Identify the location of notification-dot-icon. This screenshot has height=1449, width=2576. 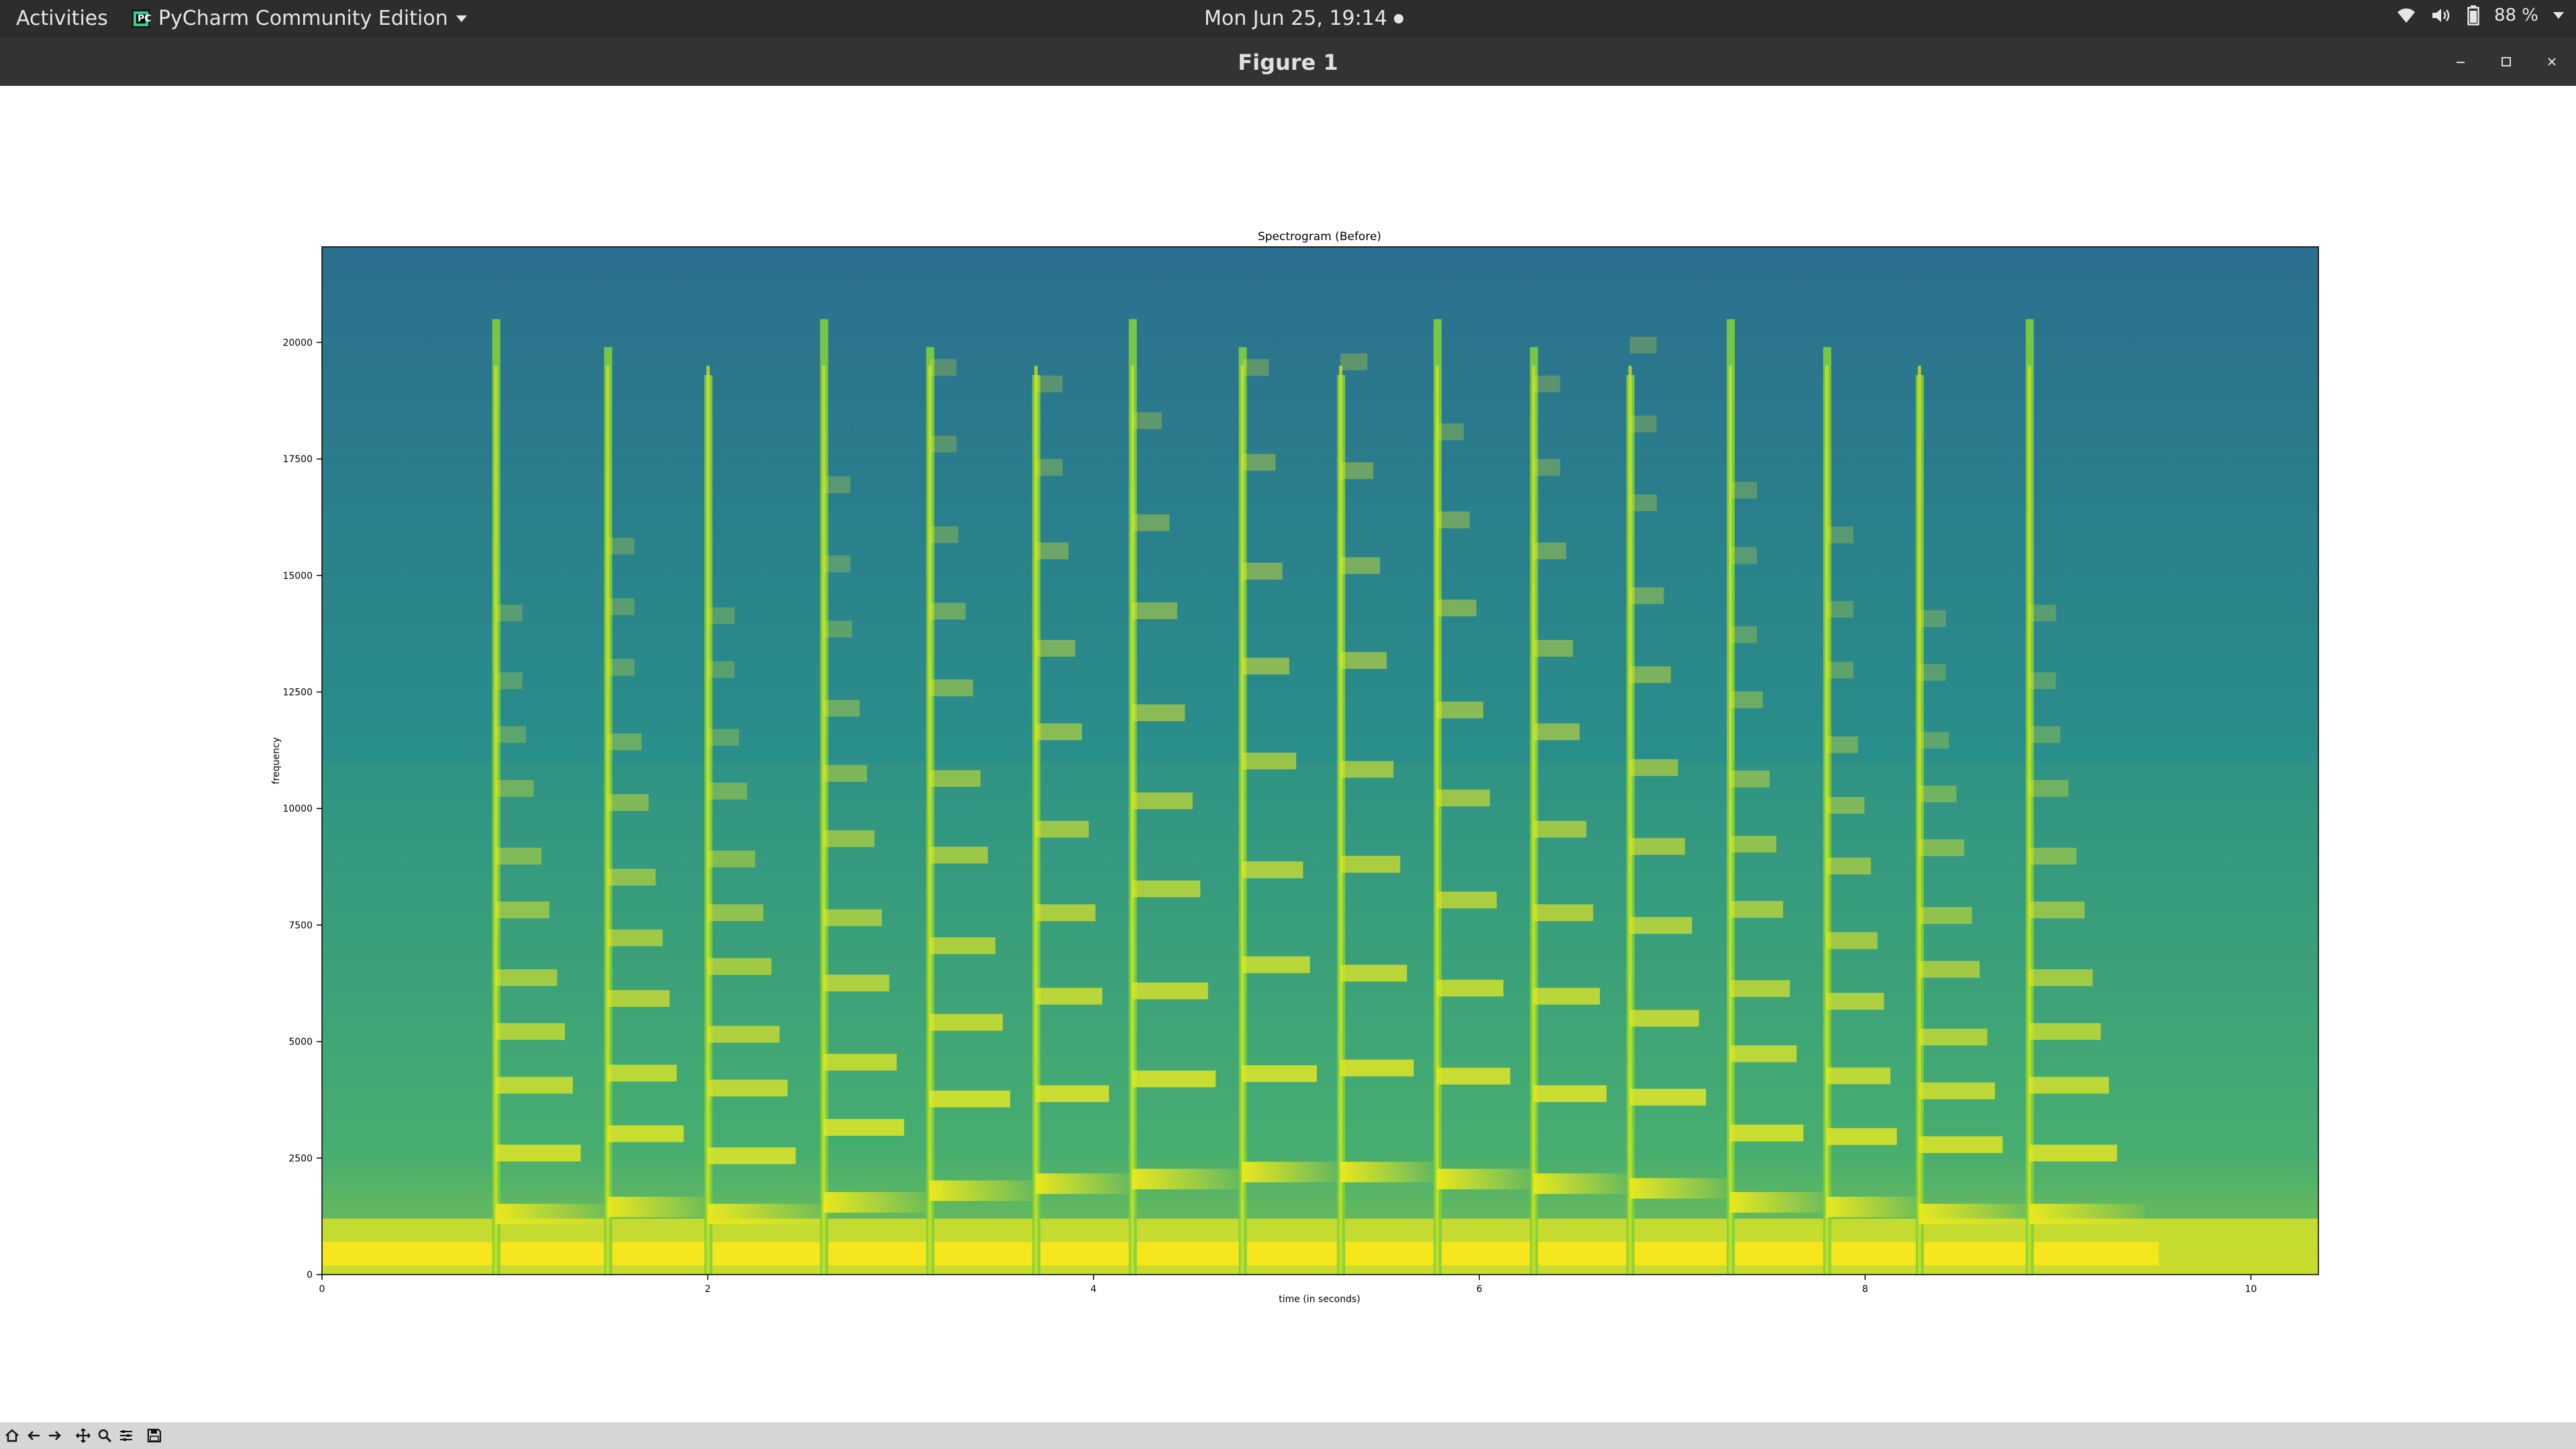
(1398, 18).